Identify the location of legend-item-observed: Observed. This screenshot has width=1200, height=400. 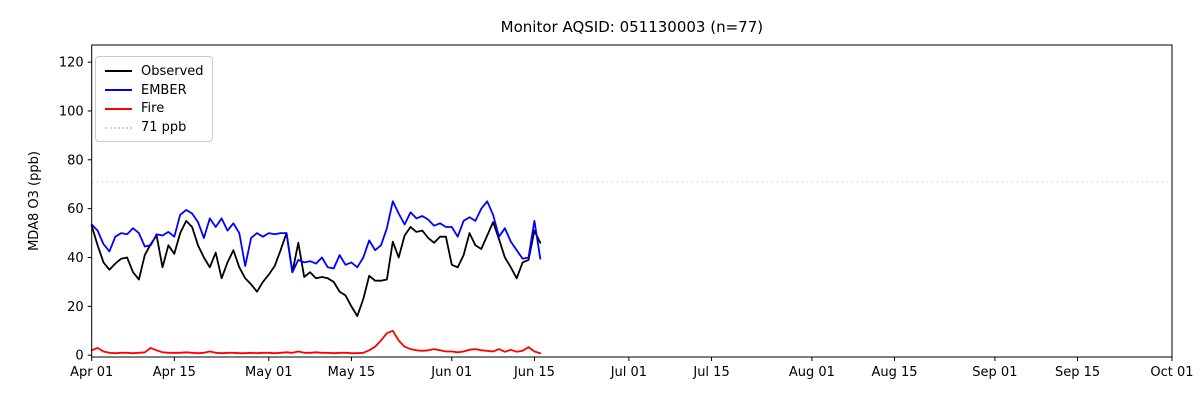
(154, 71).